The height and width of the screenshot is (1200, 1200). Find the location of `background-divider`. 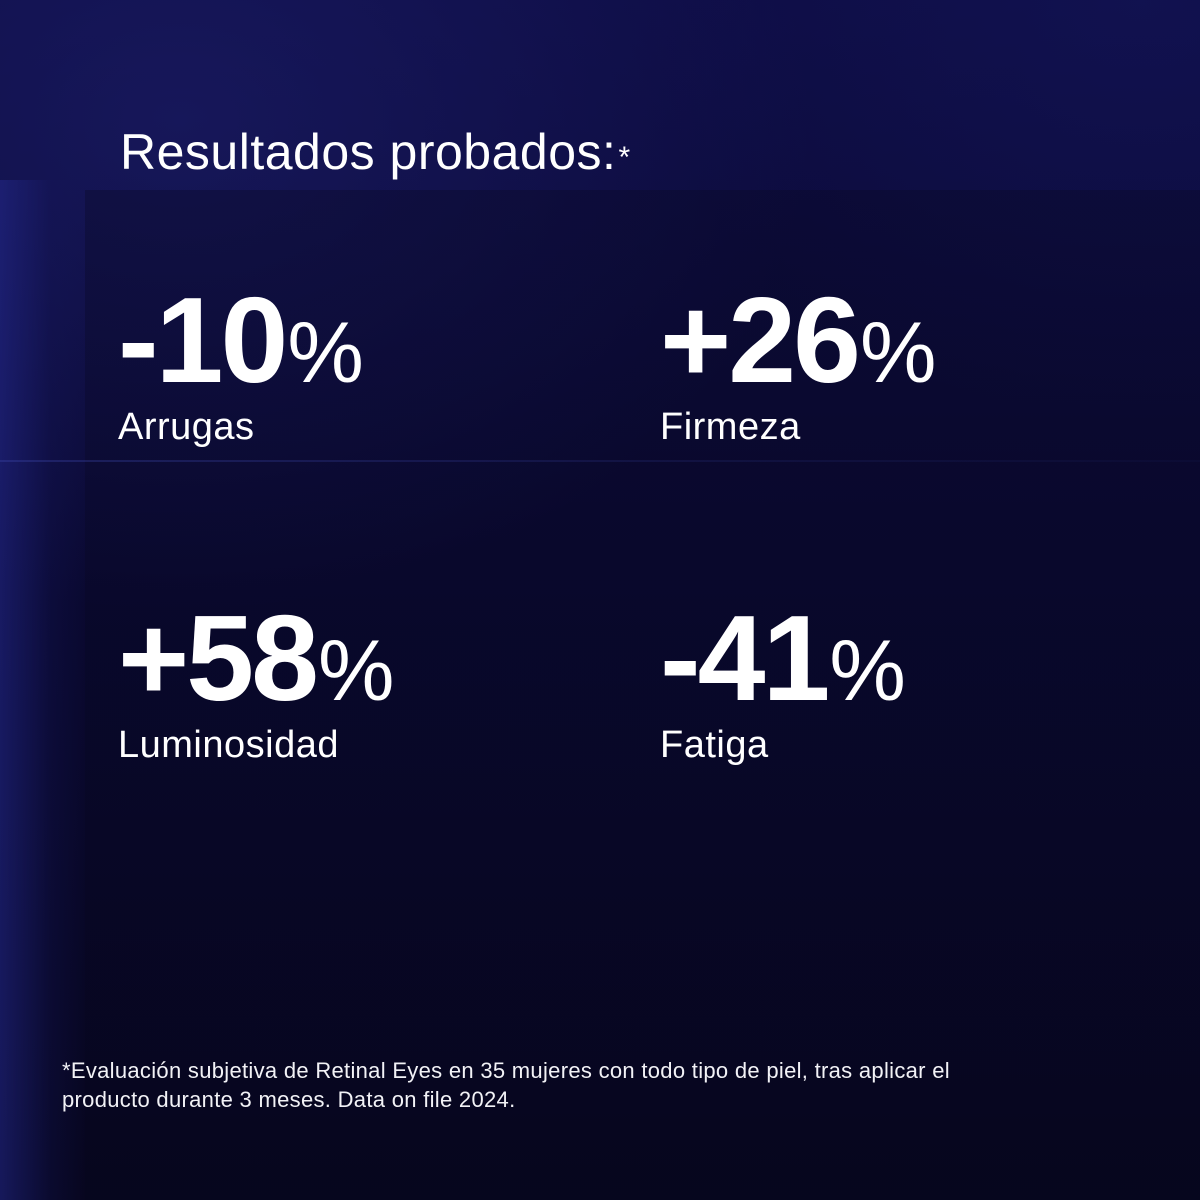

background-divider is located at coordinates (600, 461).